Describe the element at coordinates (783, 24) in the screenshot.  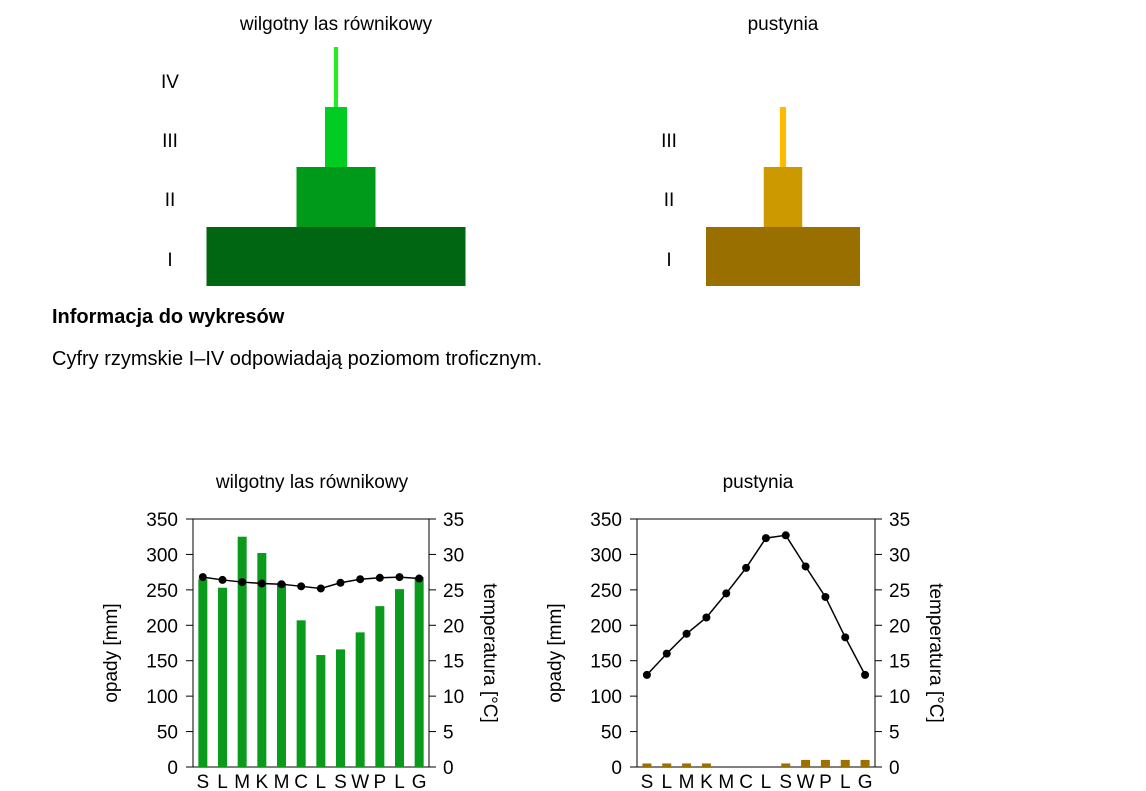
I see `pyramid-title: pustynia` at that location.